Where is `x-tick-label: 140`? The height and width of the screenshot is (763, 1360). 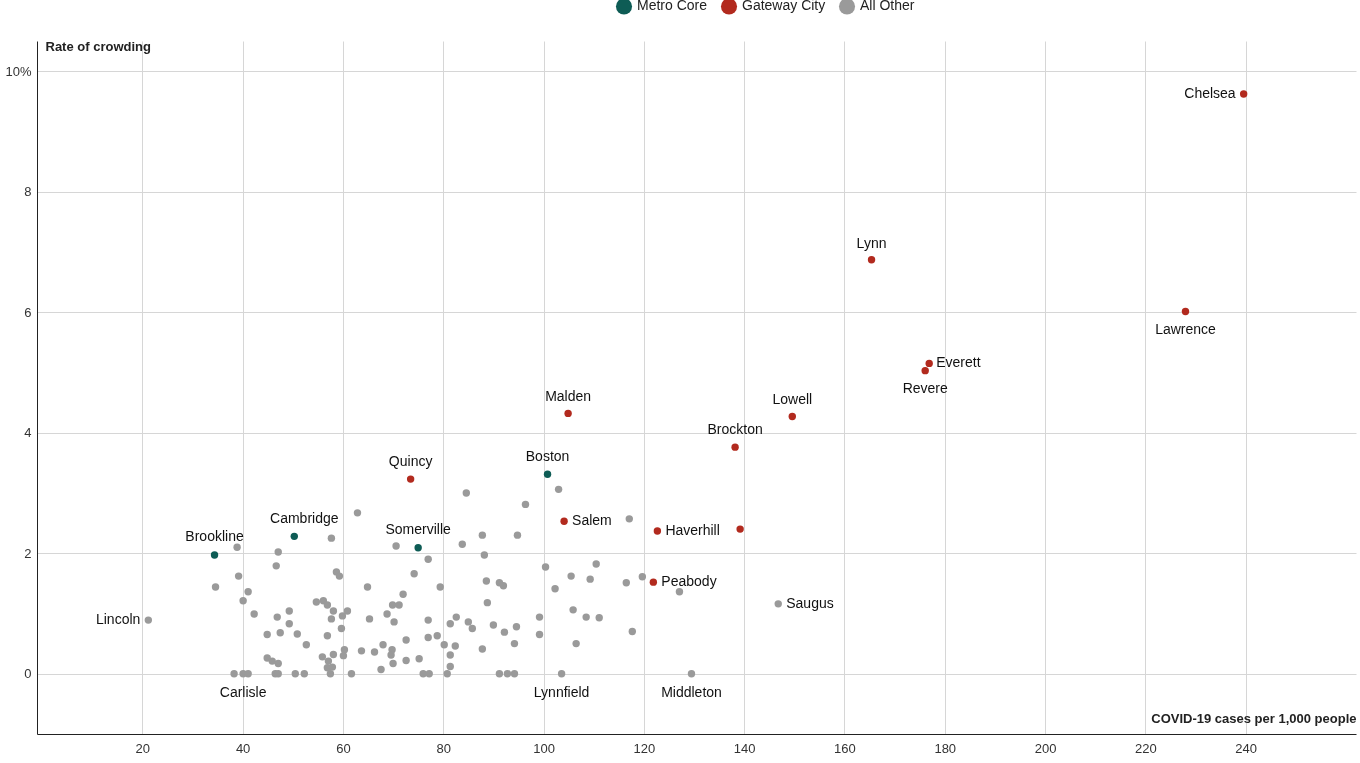 x-tick-label: 140 is located at coordinates (744, 748).